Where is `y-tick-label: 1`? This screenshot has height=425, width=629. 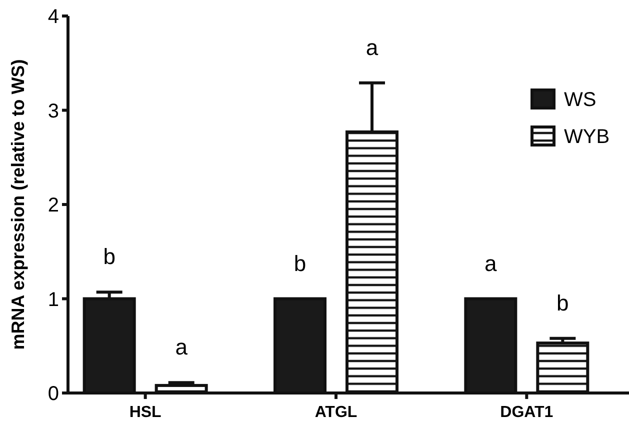 y-tick-label: 1 is located at coordinates (53, 299).